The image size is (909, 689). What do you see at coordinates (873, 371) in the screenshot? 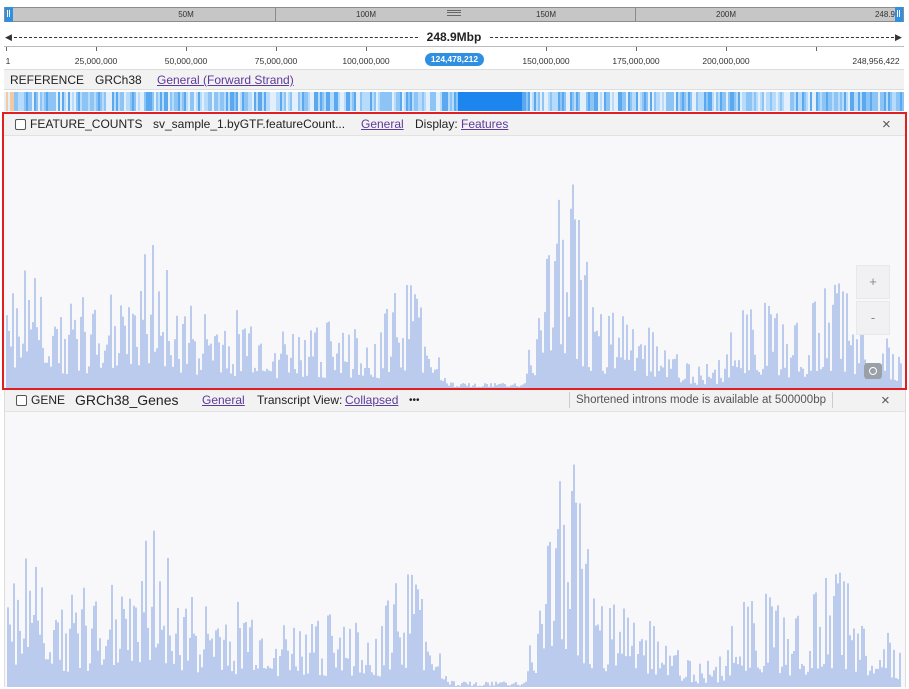
I see `camera-icon` at bounding box center [873, 371].